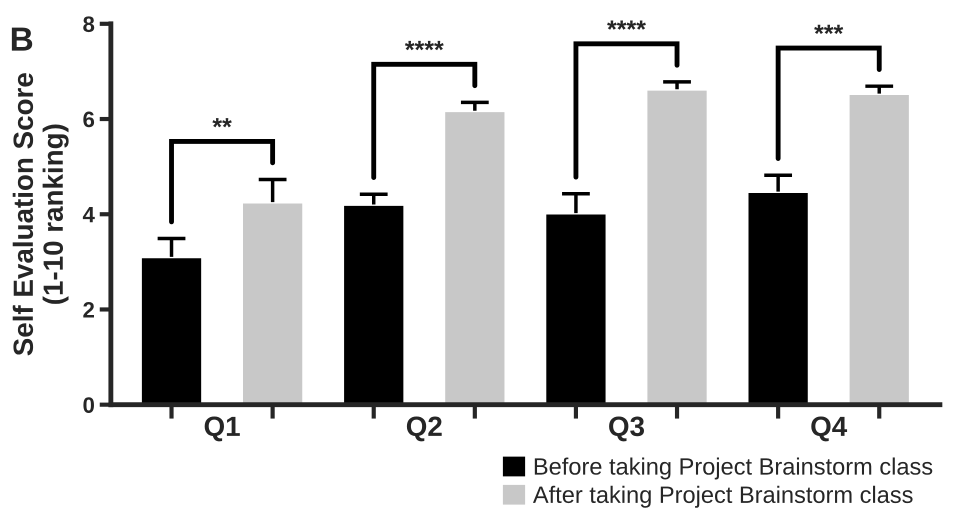 The height and width of the screenshot is (529, 964). What do you see at coordinates (829, 429) in the screenshot?
I see `x-tick-label: Q4` at bounding box center [829, 429].